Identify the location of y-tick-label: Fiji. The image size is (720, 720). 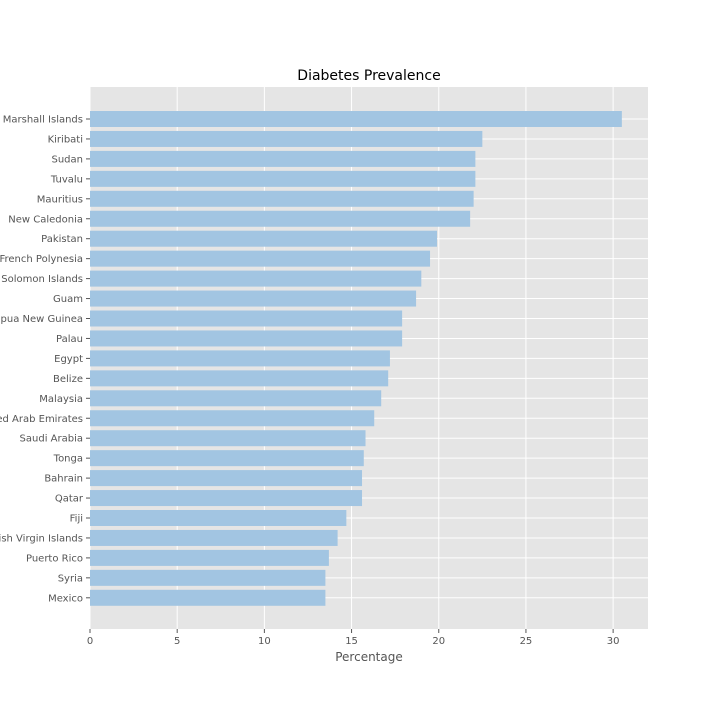
(76, 519).